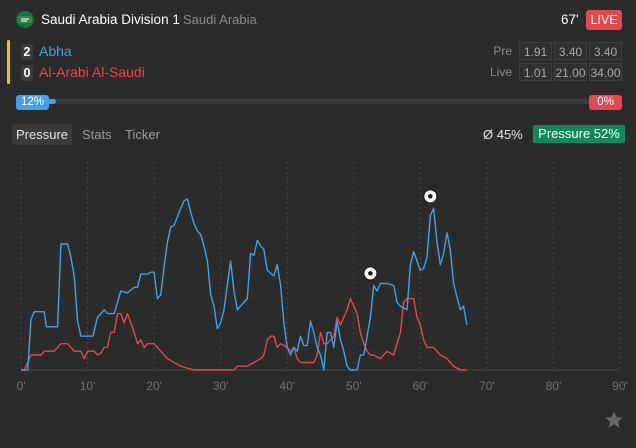 This screenshot has height=448, width=636. I want to click on home-score: 2, so click(27, 52).